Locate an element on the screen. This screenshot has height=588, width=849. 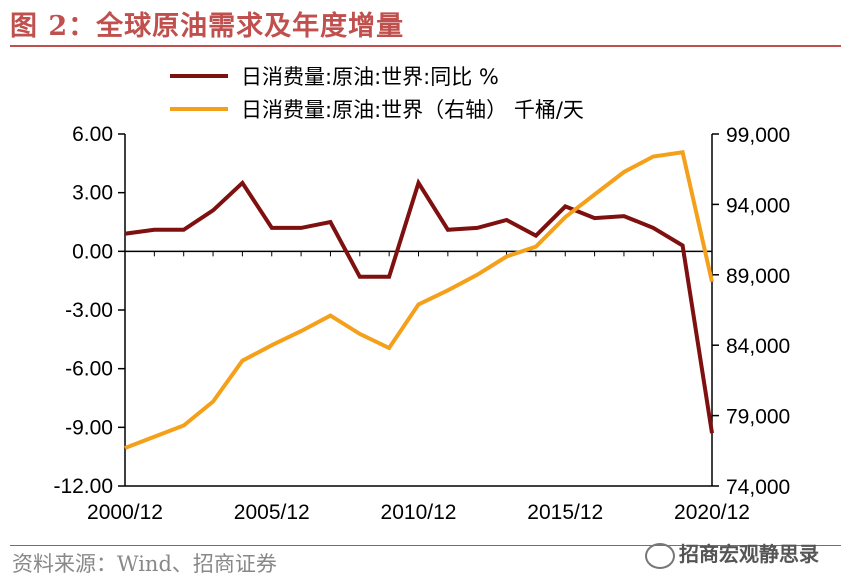
y-left-tick-label: -6.00 is located at coordinates (89, 369).